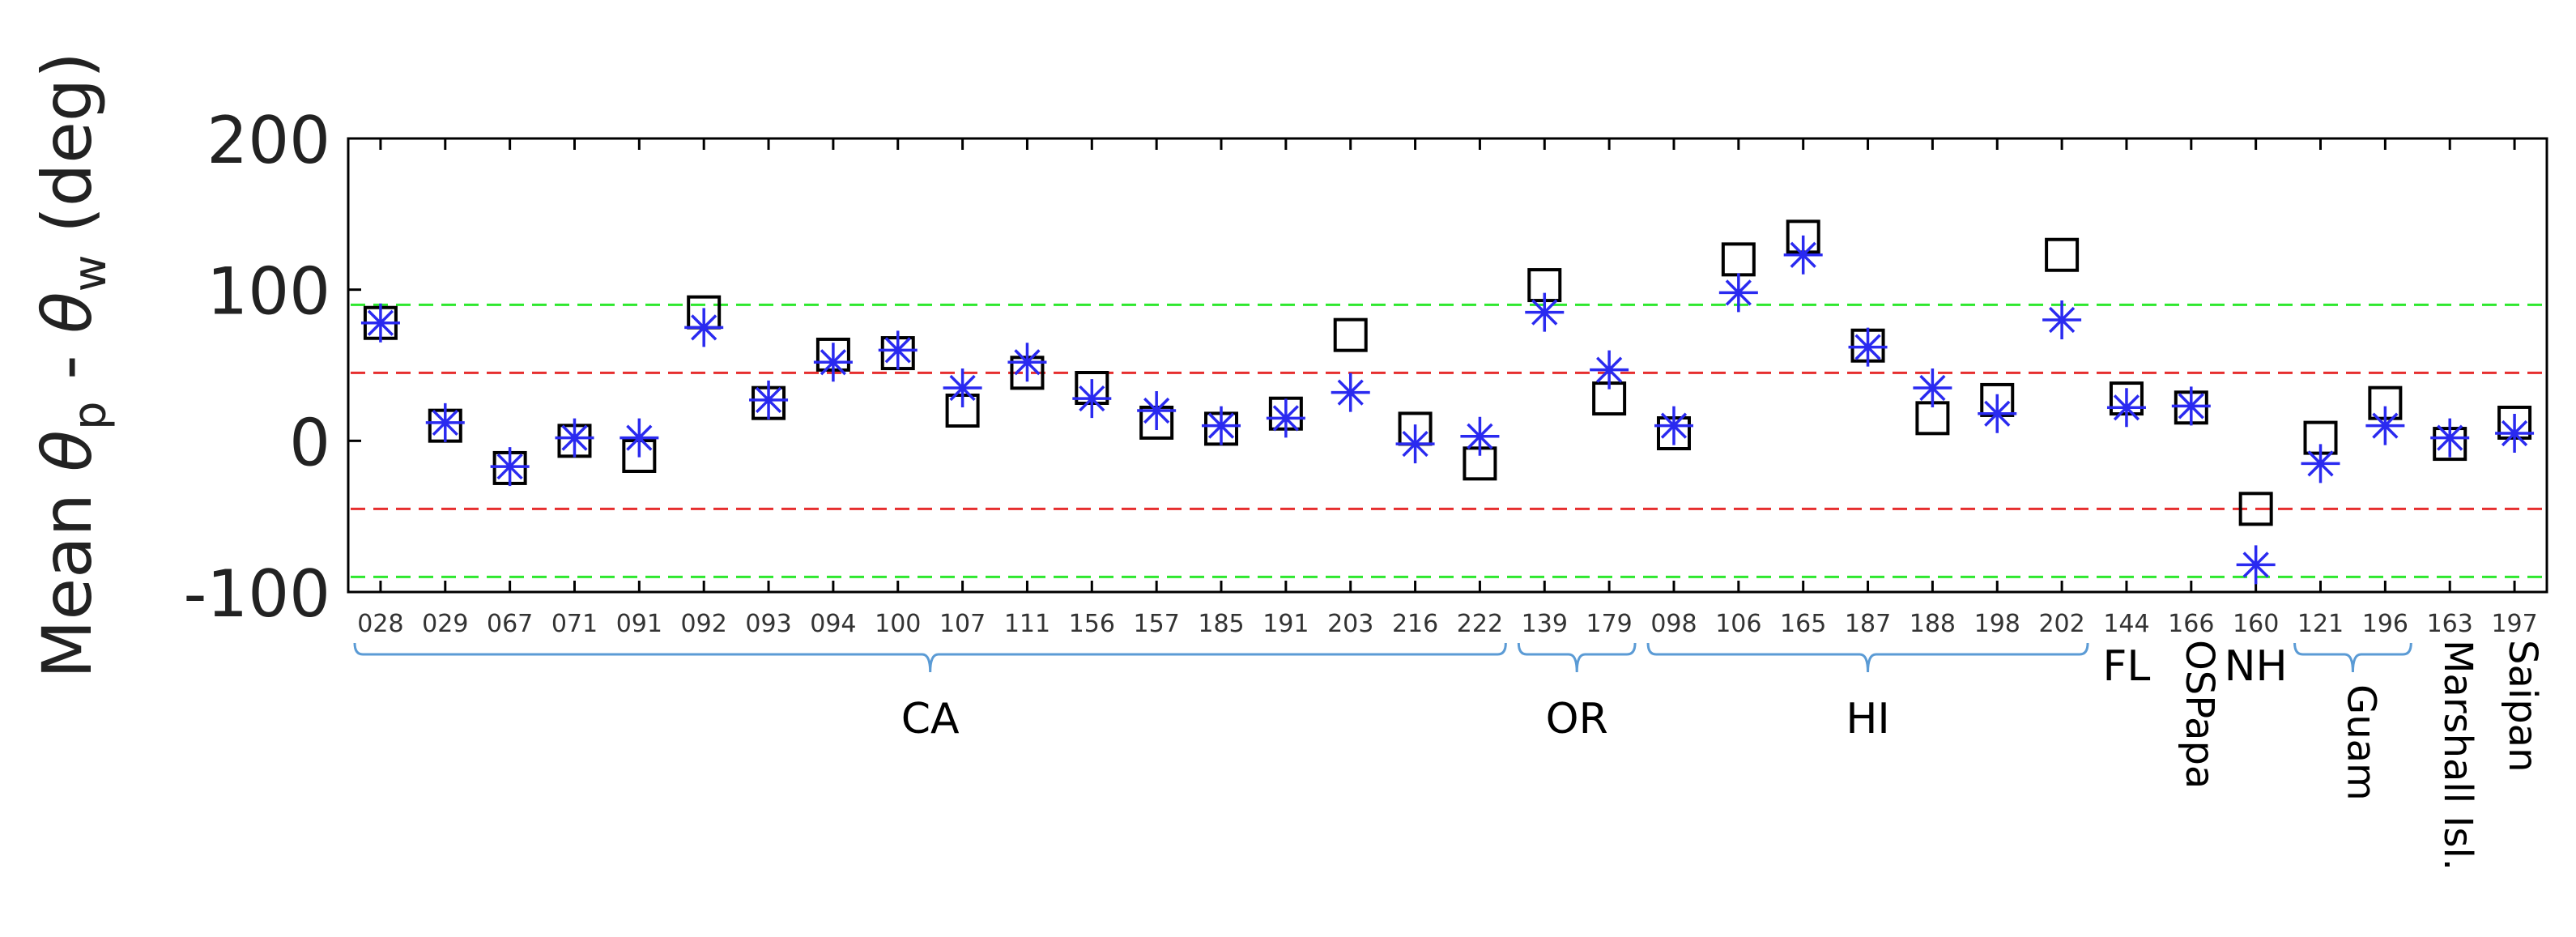 The height and width of the screenshot is (937, 2576). I want to click on group-label: Saipan, so click(2522, 707).